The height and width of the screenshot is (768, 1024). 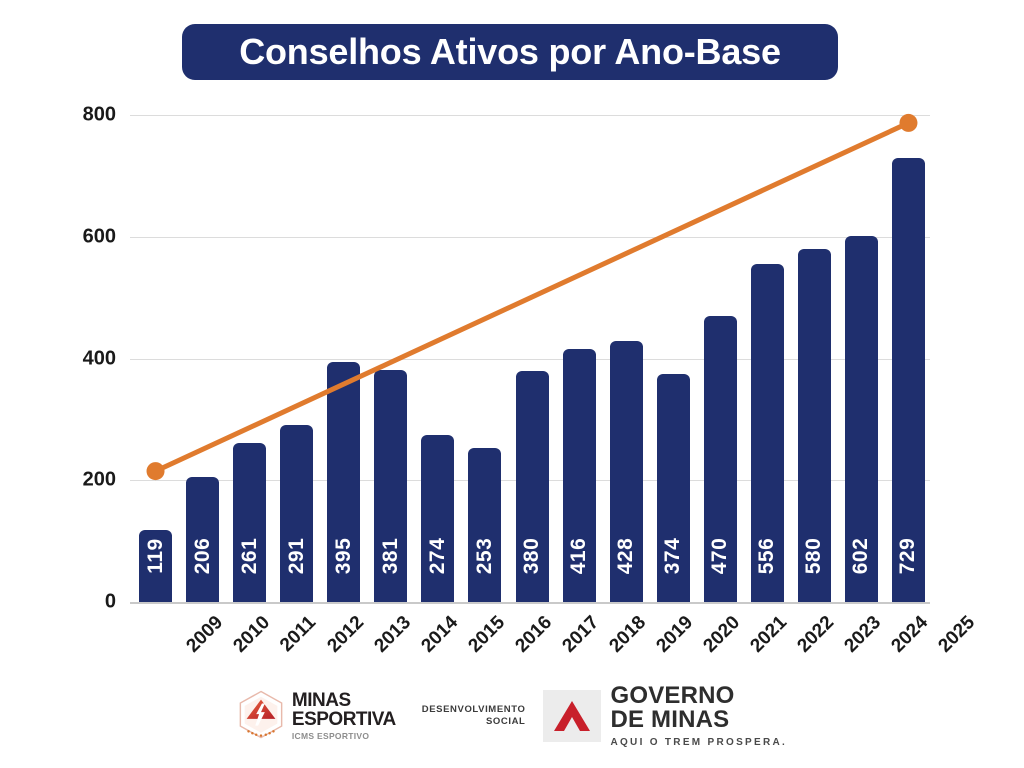 I want to click on minas-esportiva-line1: MINAS, so click(x=321, y=701).